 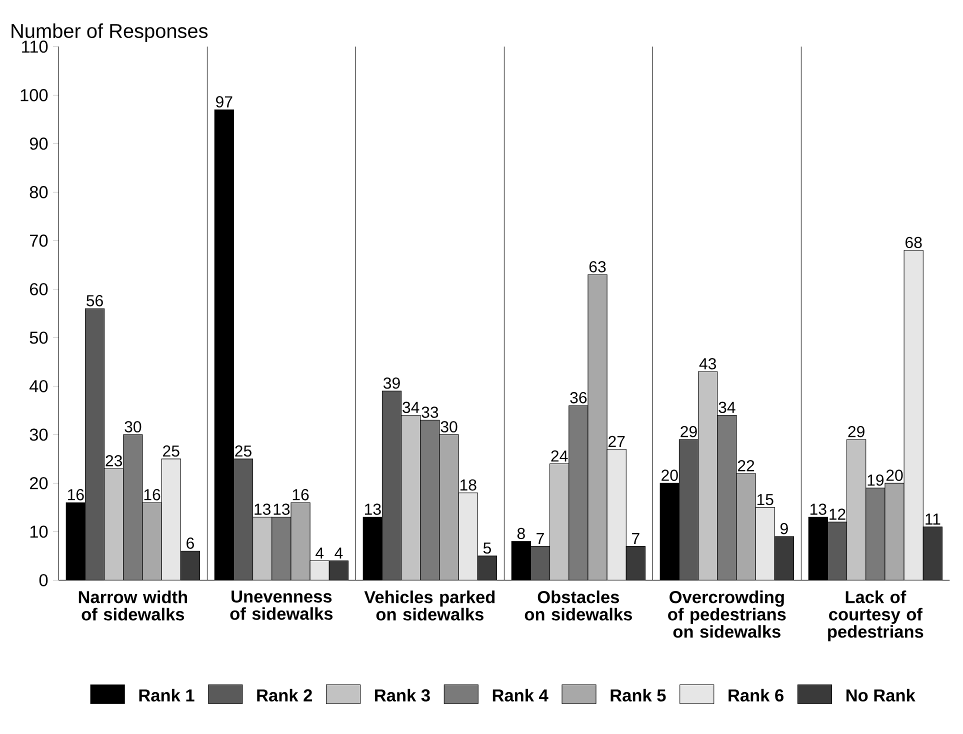 What do you see at coordinates (521, 534) in the screenshot?
I see `data-label: 8` at bounding box center [521, 534].